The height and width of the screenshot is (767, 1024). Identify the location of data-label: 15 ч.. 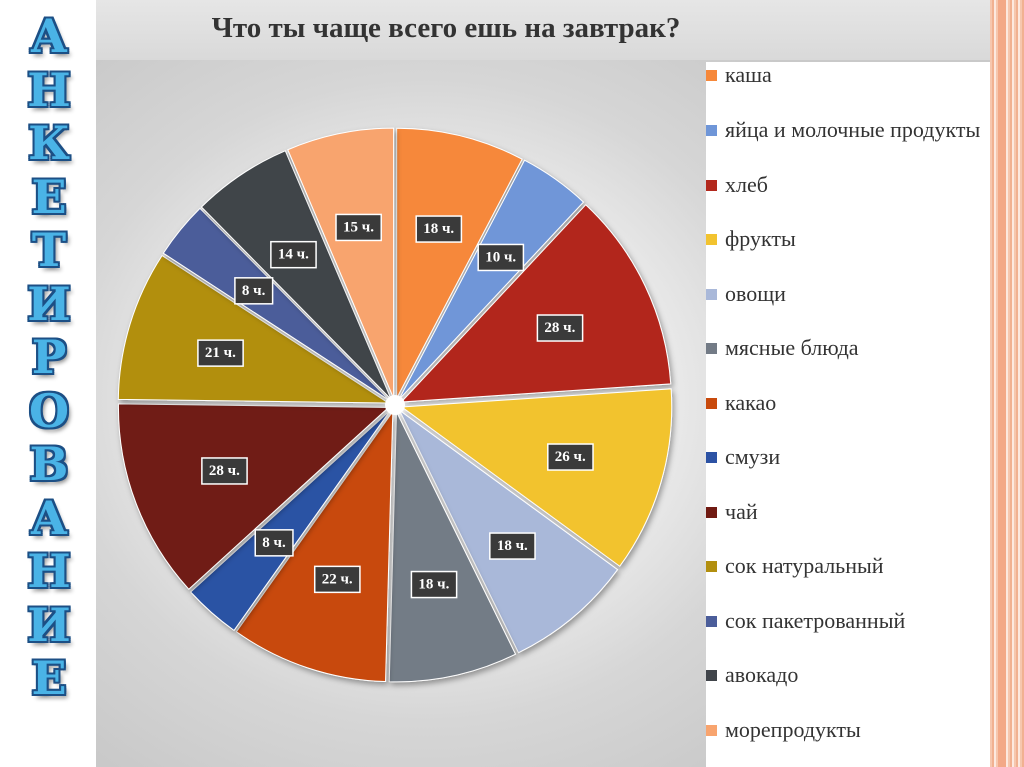
(358, 227).